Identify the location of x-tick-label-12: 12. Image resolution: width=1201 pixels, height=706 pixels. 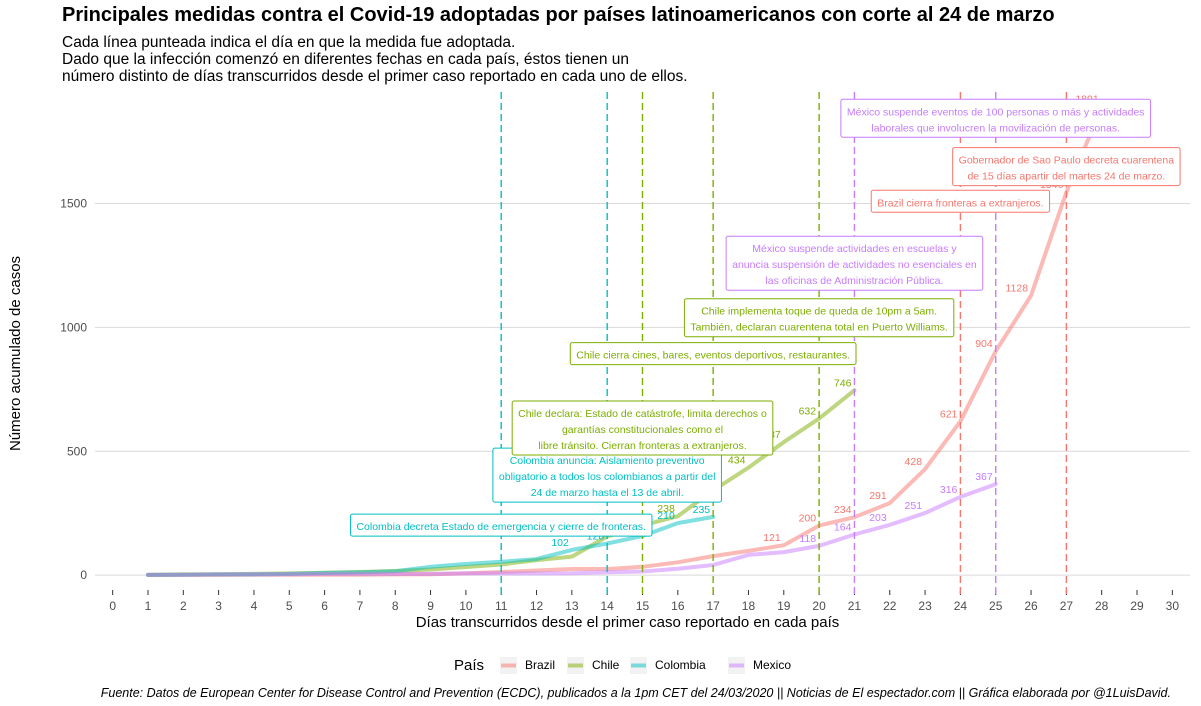
(537, 606).